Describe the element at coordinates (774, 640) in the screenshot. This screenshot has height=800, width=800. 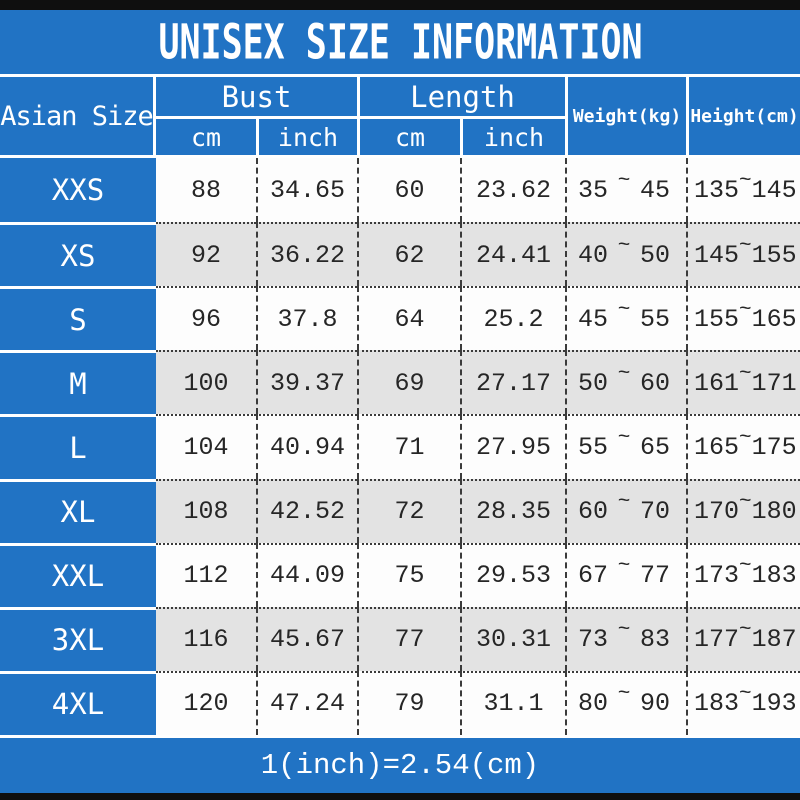
I see `height-max-value: 187` at that location.